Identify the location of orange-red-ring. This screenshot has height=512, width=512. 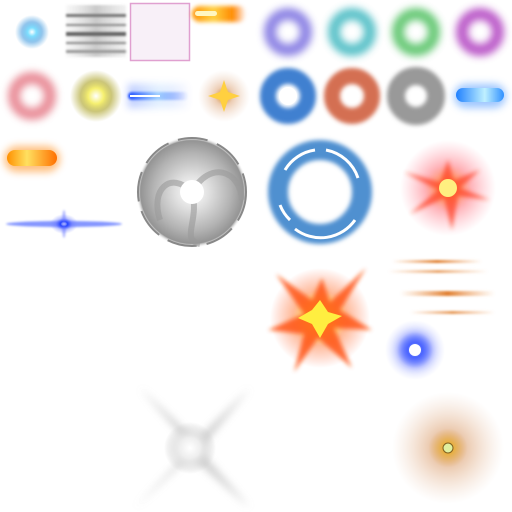
(352, 96).